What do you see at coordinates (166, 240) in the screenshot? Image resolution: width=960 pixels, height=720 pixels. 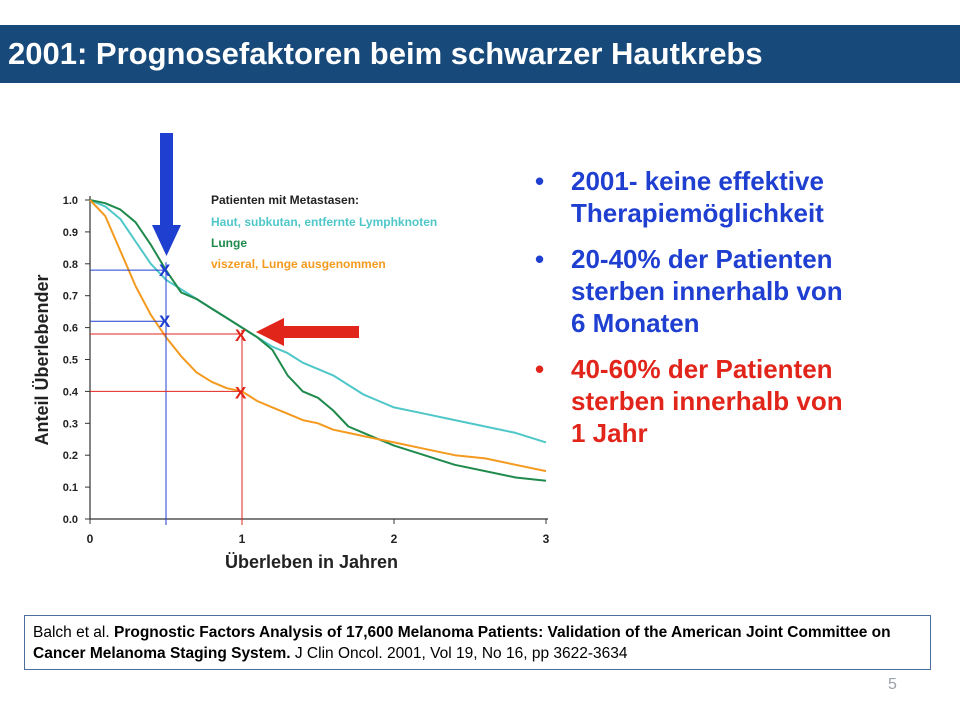 I see `down-arrow-head` at bounding box center [166, 240].